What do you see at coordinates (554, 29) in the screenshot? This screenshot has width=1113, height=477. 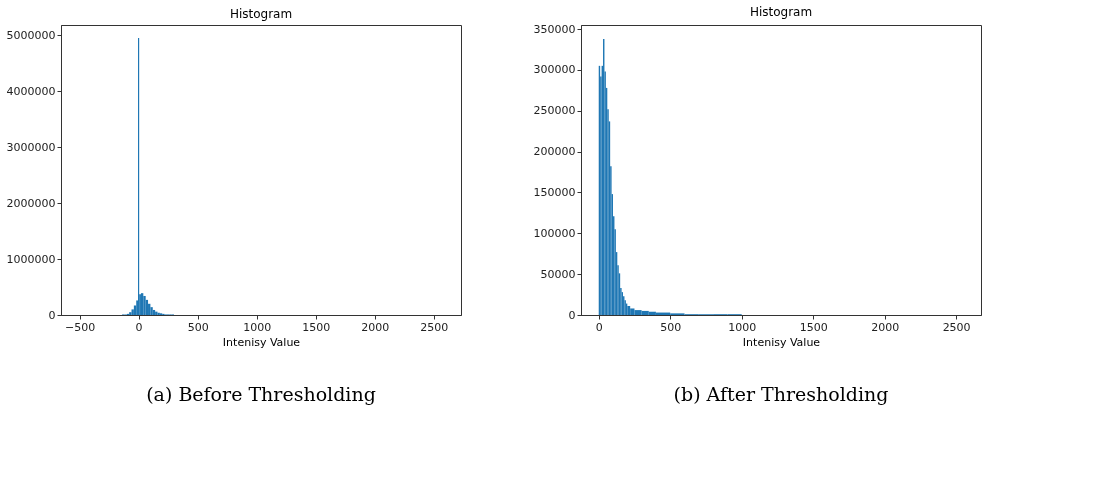 I see `y-tick-label: 350000` at bounding box center [554, 29].